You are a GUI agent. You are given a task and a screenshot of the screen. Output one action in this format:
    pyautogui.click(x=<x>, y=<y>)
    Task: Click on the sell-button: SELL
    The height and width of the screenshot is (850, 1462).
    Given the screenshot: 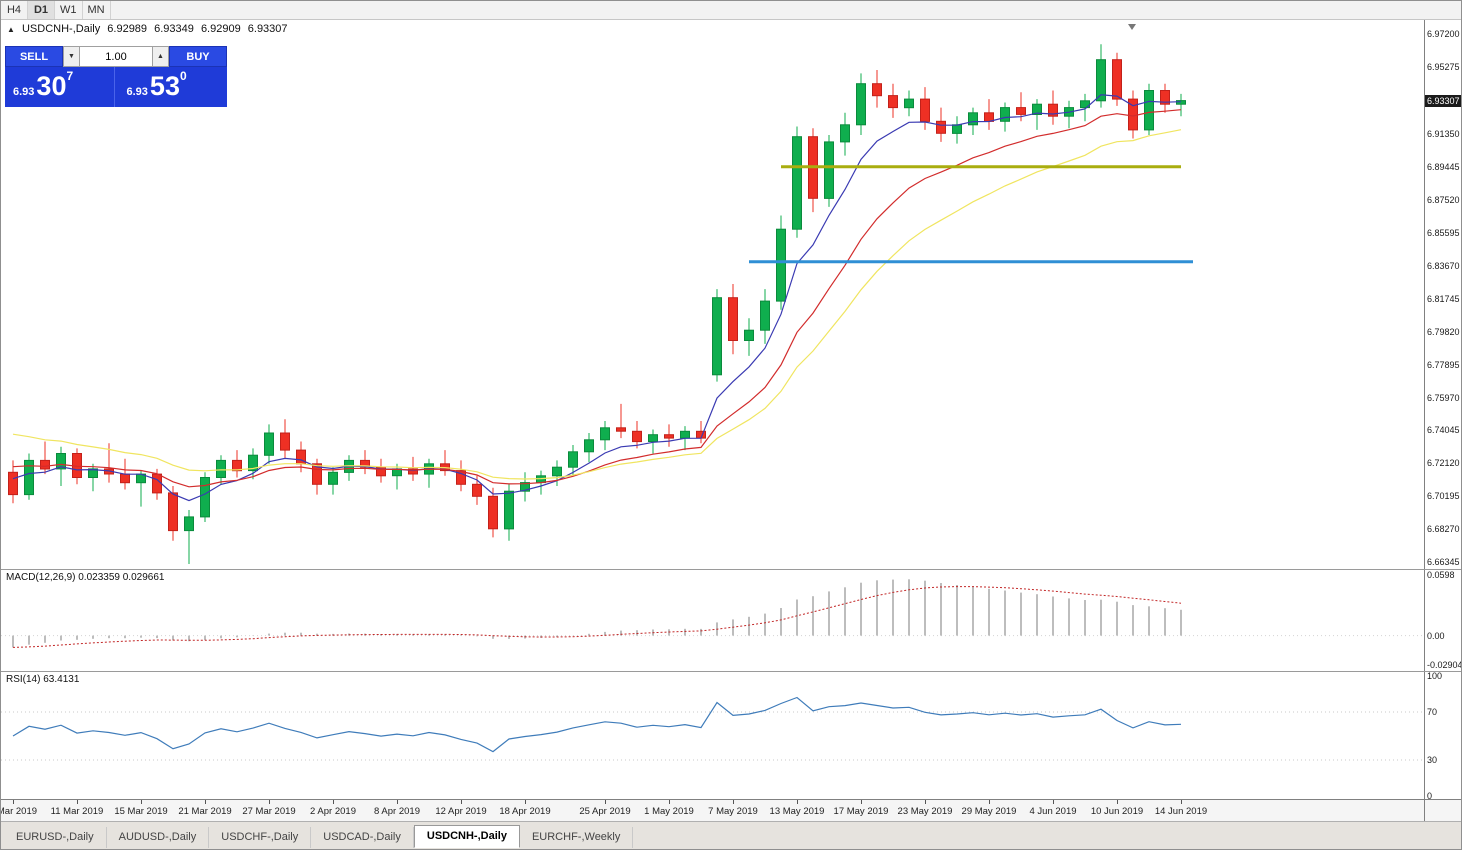 What is the action you would take?
    pyautogui.click(x=34, y=56)
    